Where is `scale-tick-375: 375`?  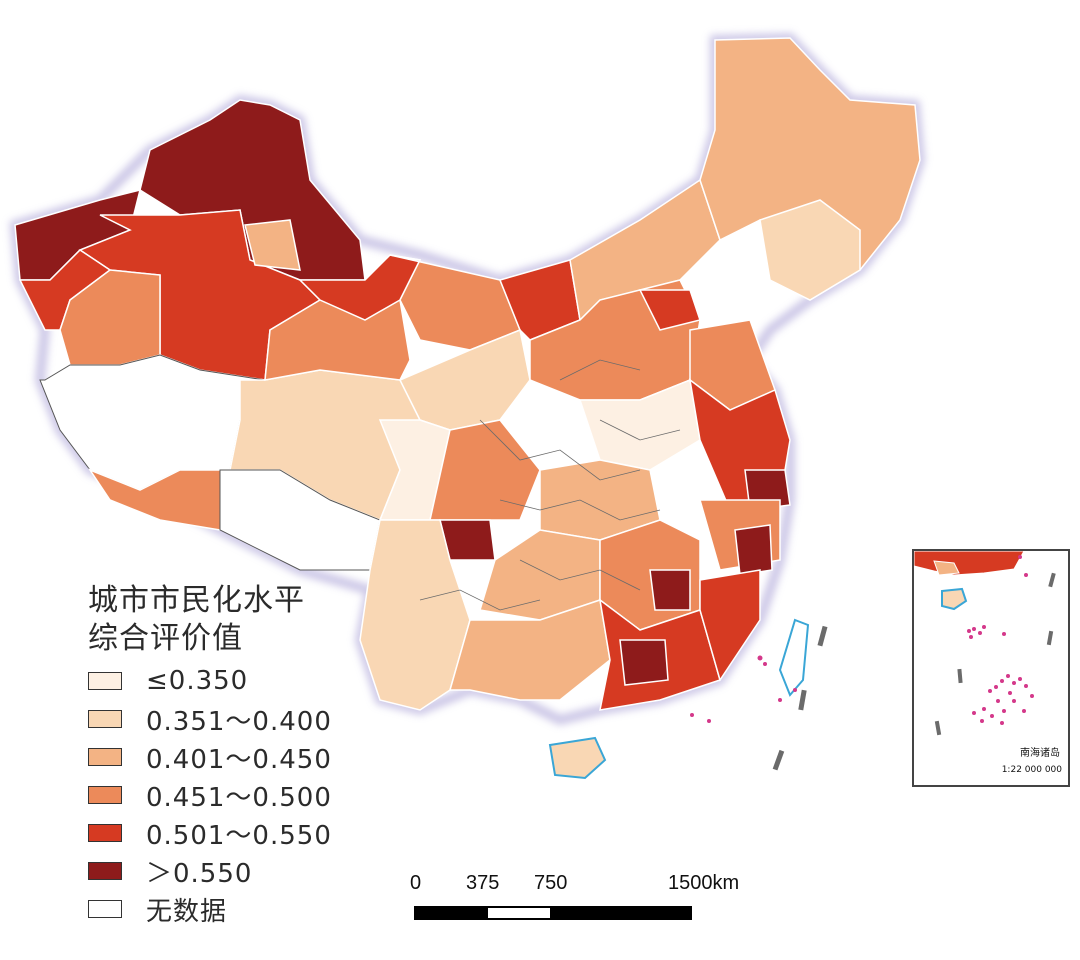
scale-tick-375: 375 is located at coordinates (483, 883).